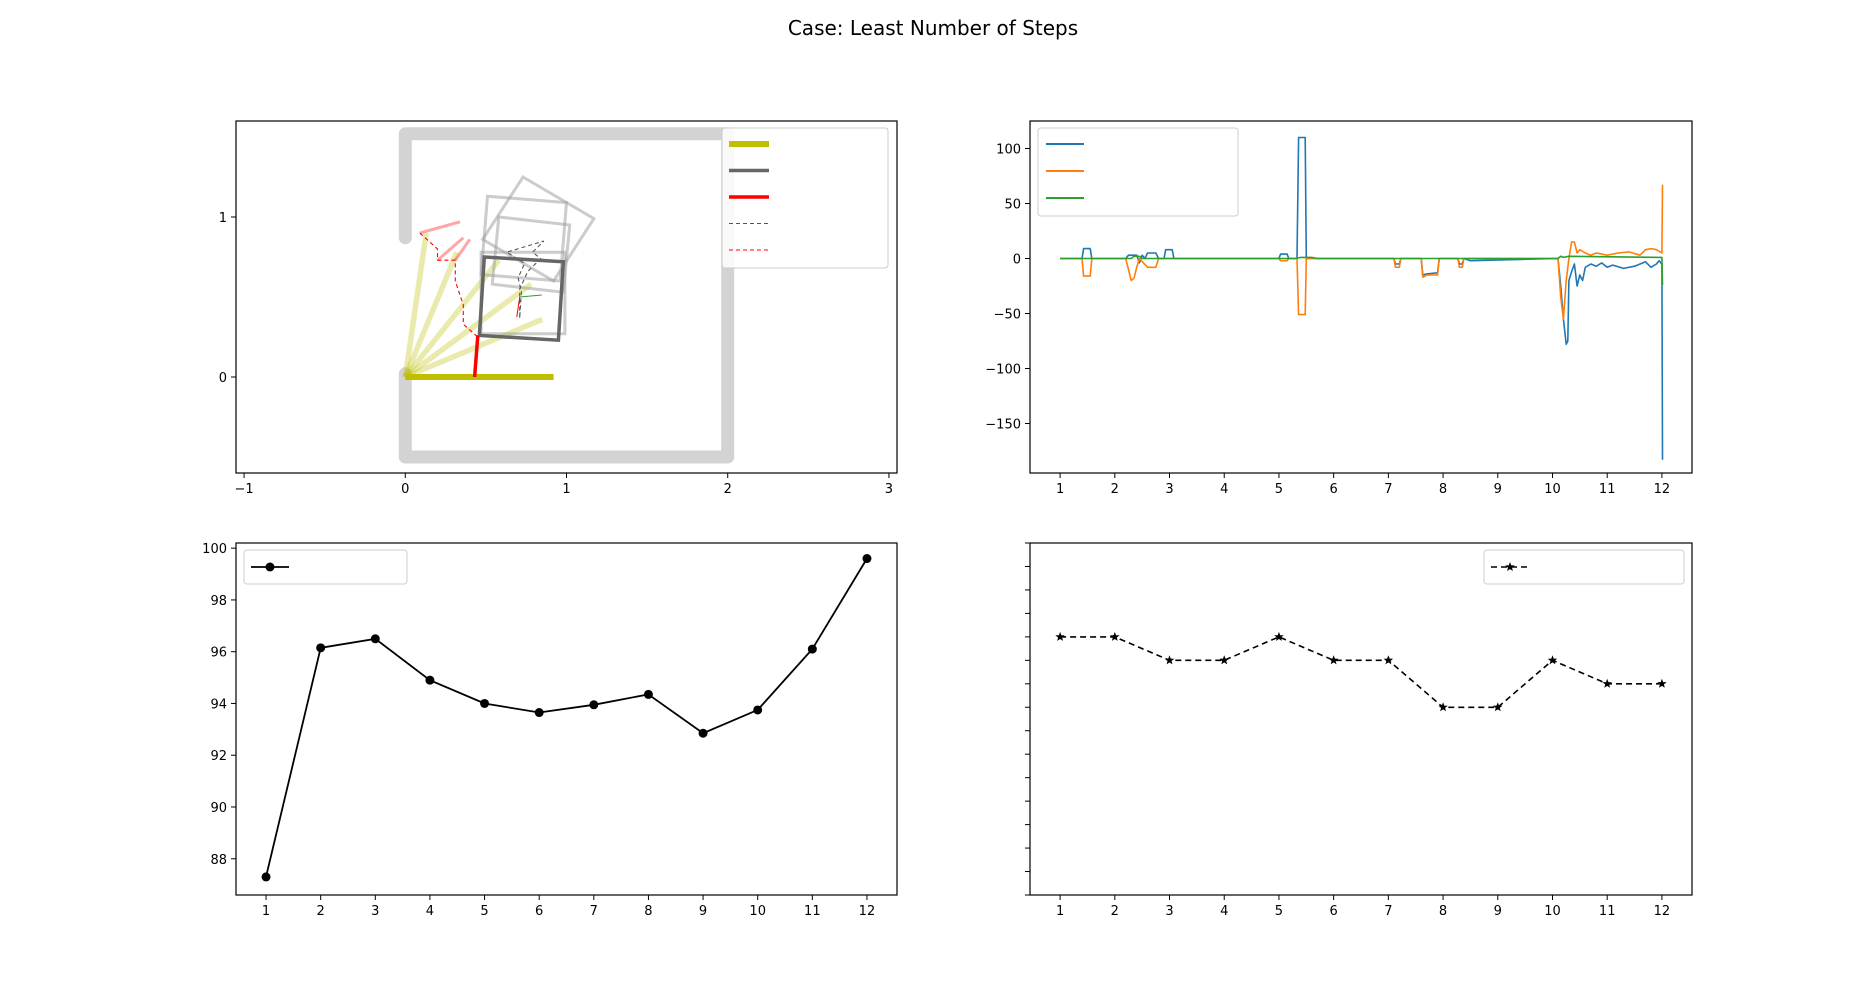 This screenshot has width=1853, height=991. Describe the element at coordinates (1334, 911) in the screenshot. I see `action-xtick-label: 6` at that location.